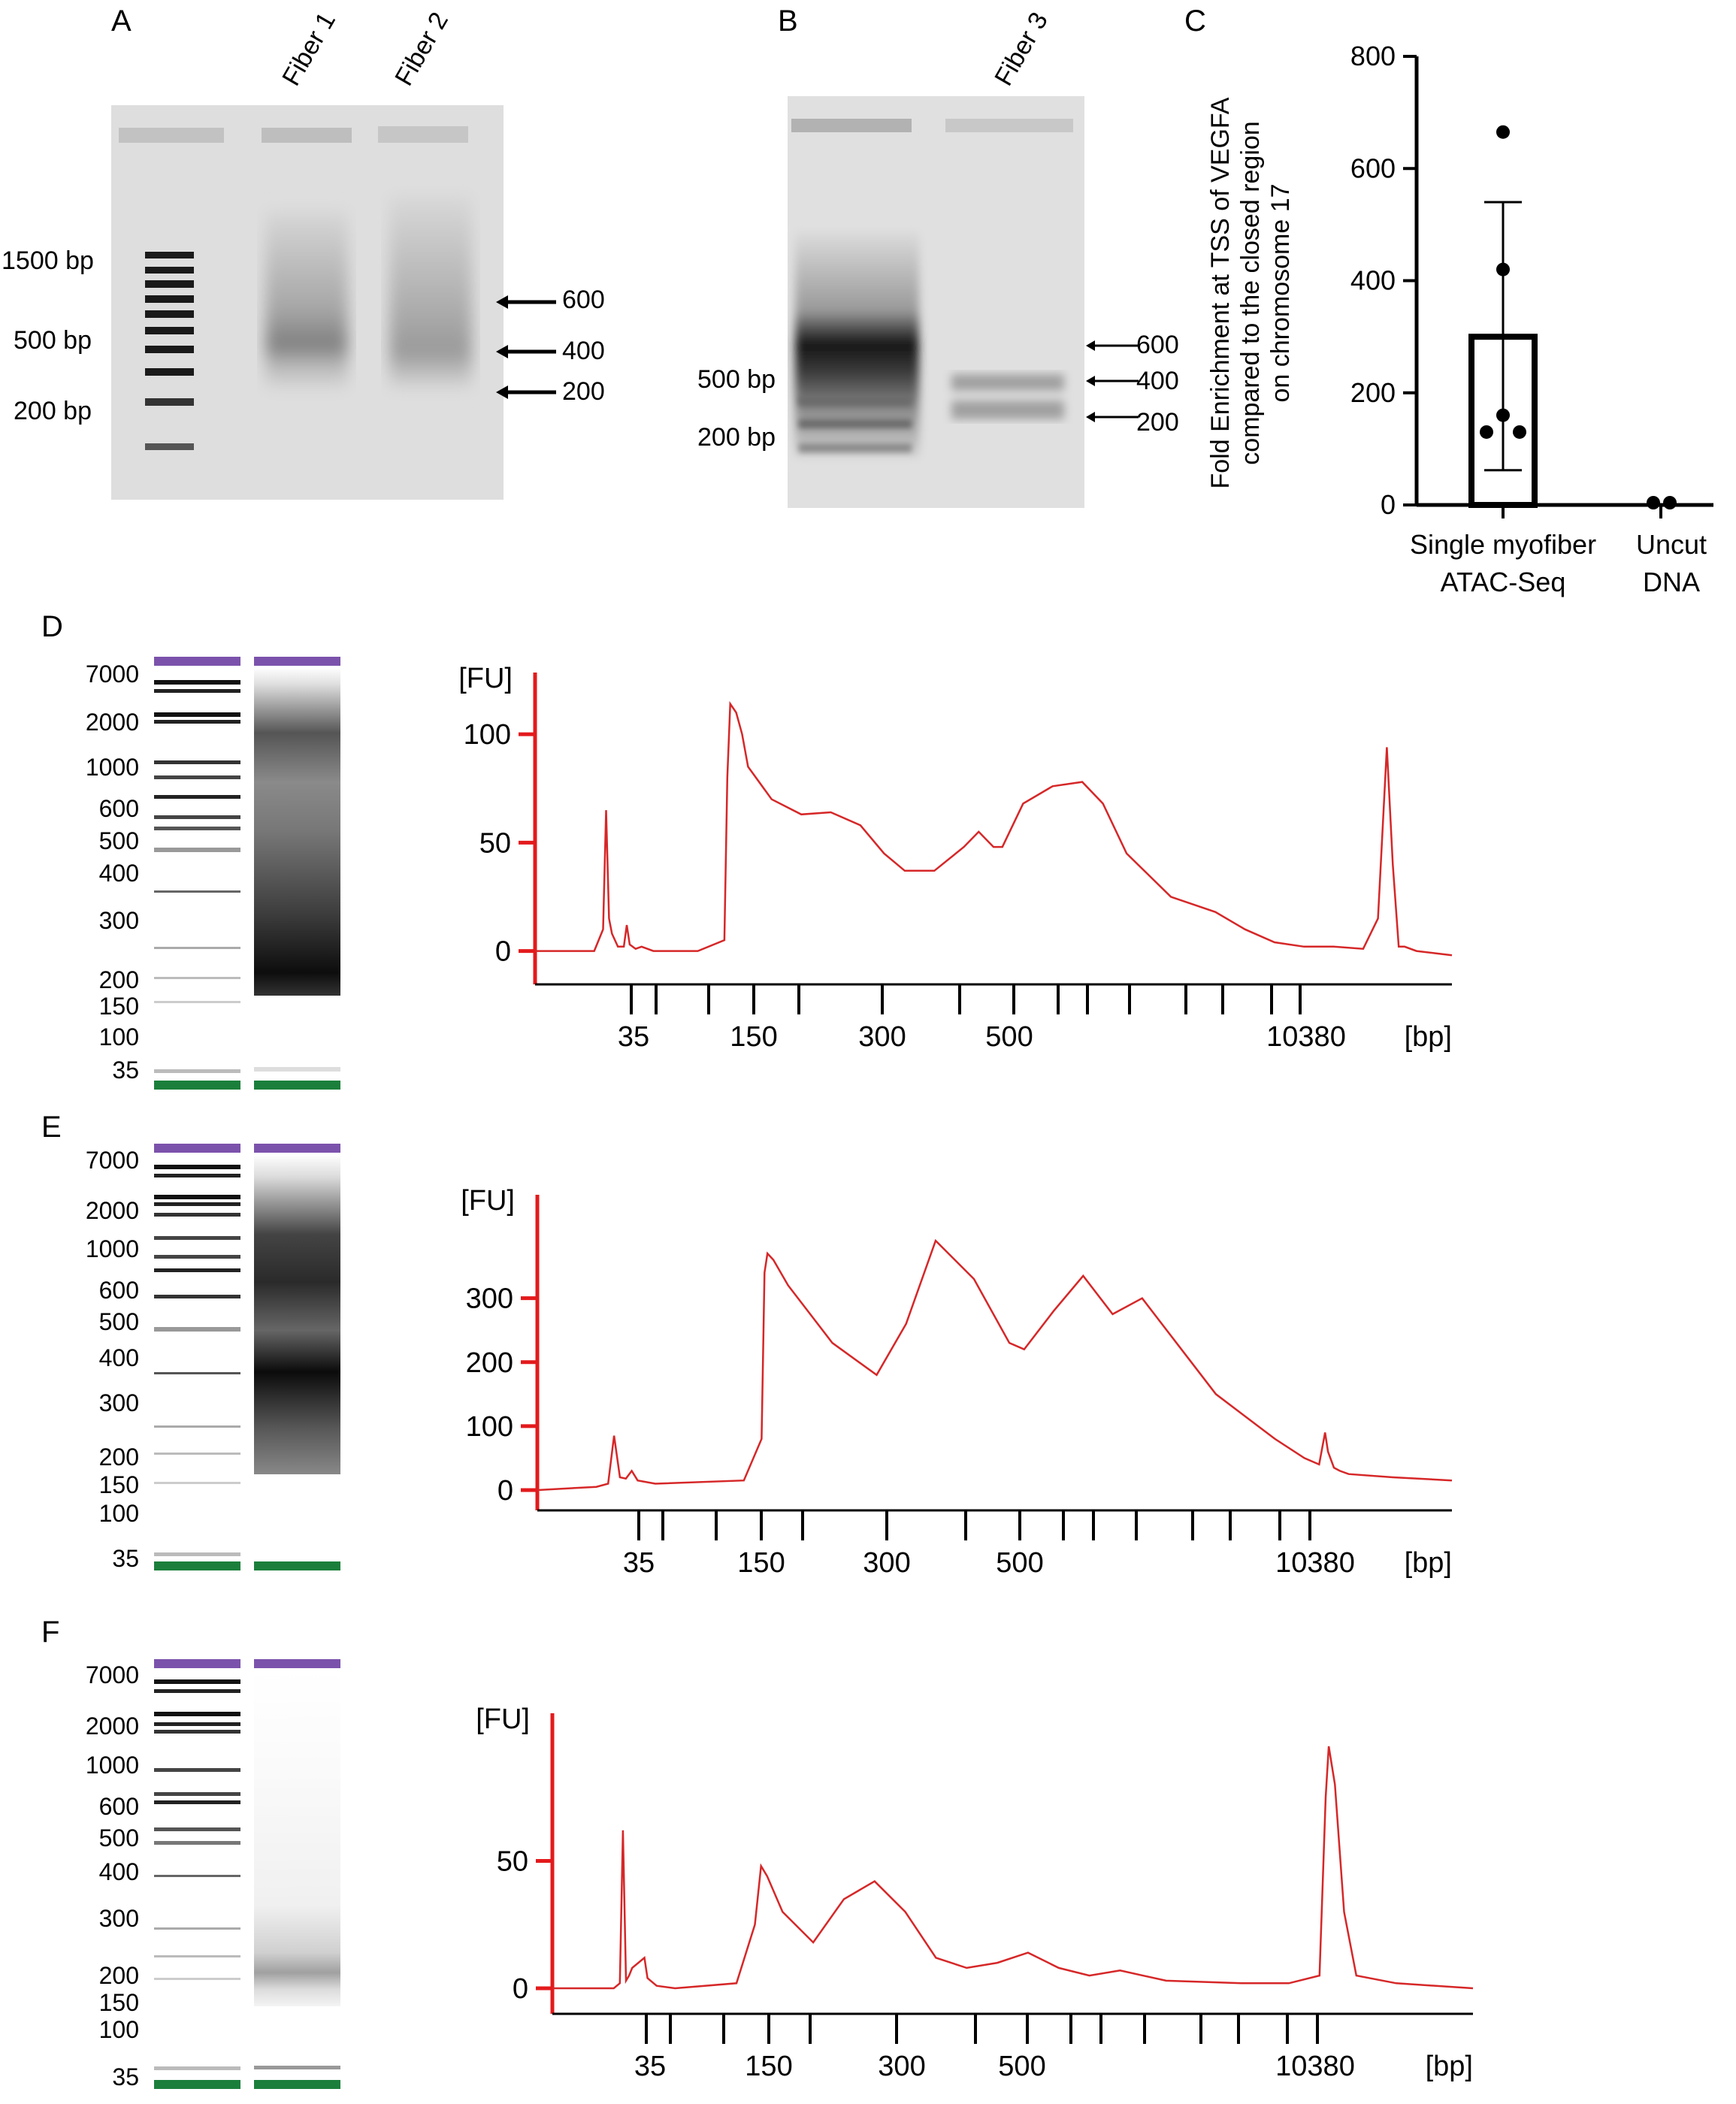 The height and width of the screenshot is (2104, 1736). Describe the element at coordinates (488, 1201) in the screenshot. I see `trace-y-unit: [FU]` at that location.